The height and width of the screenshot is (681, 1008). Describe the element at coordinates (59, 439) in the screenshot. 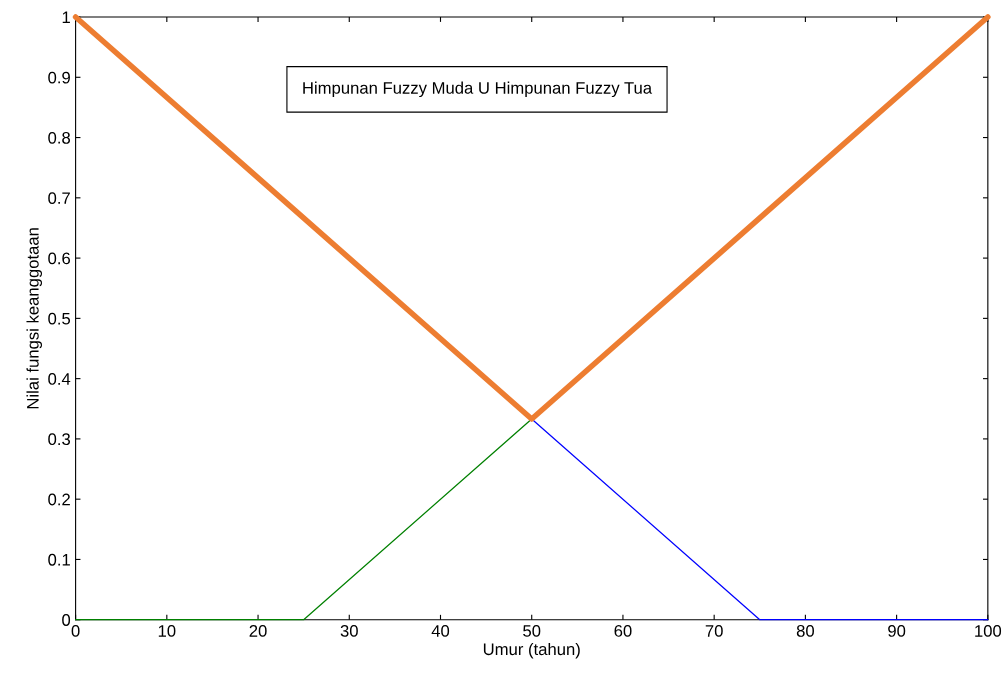

I see `y-tick-label: 0.3` at that location.